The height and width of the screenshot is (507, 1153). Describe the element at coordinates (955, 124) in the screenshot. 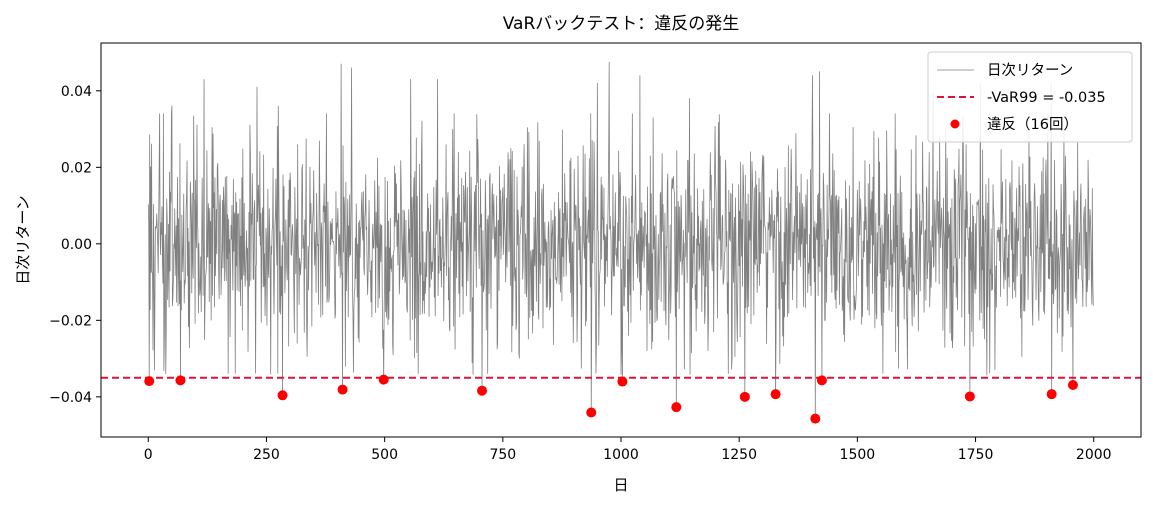

I see `legend-dot-swatch` at that location.